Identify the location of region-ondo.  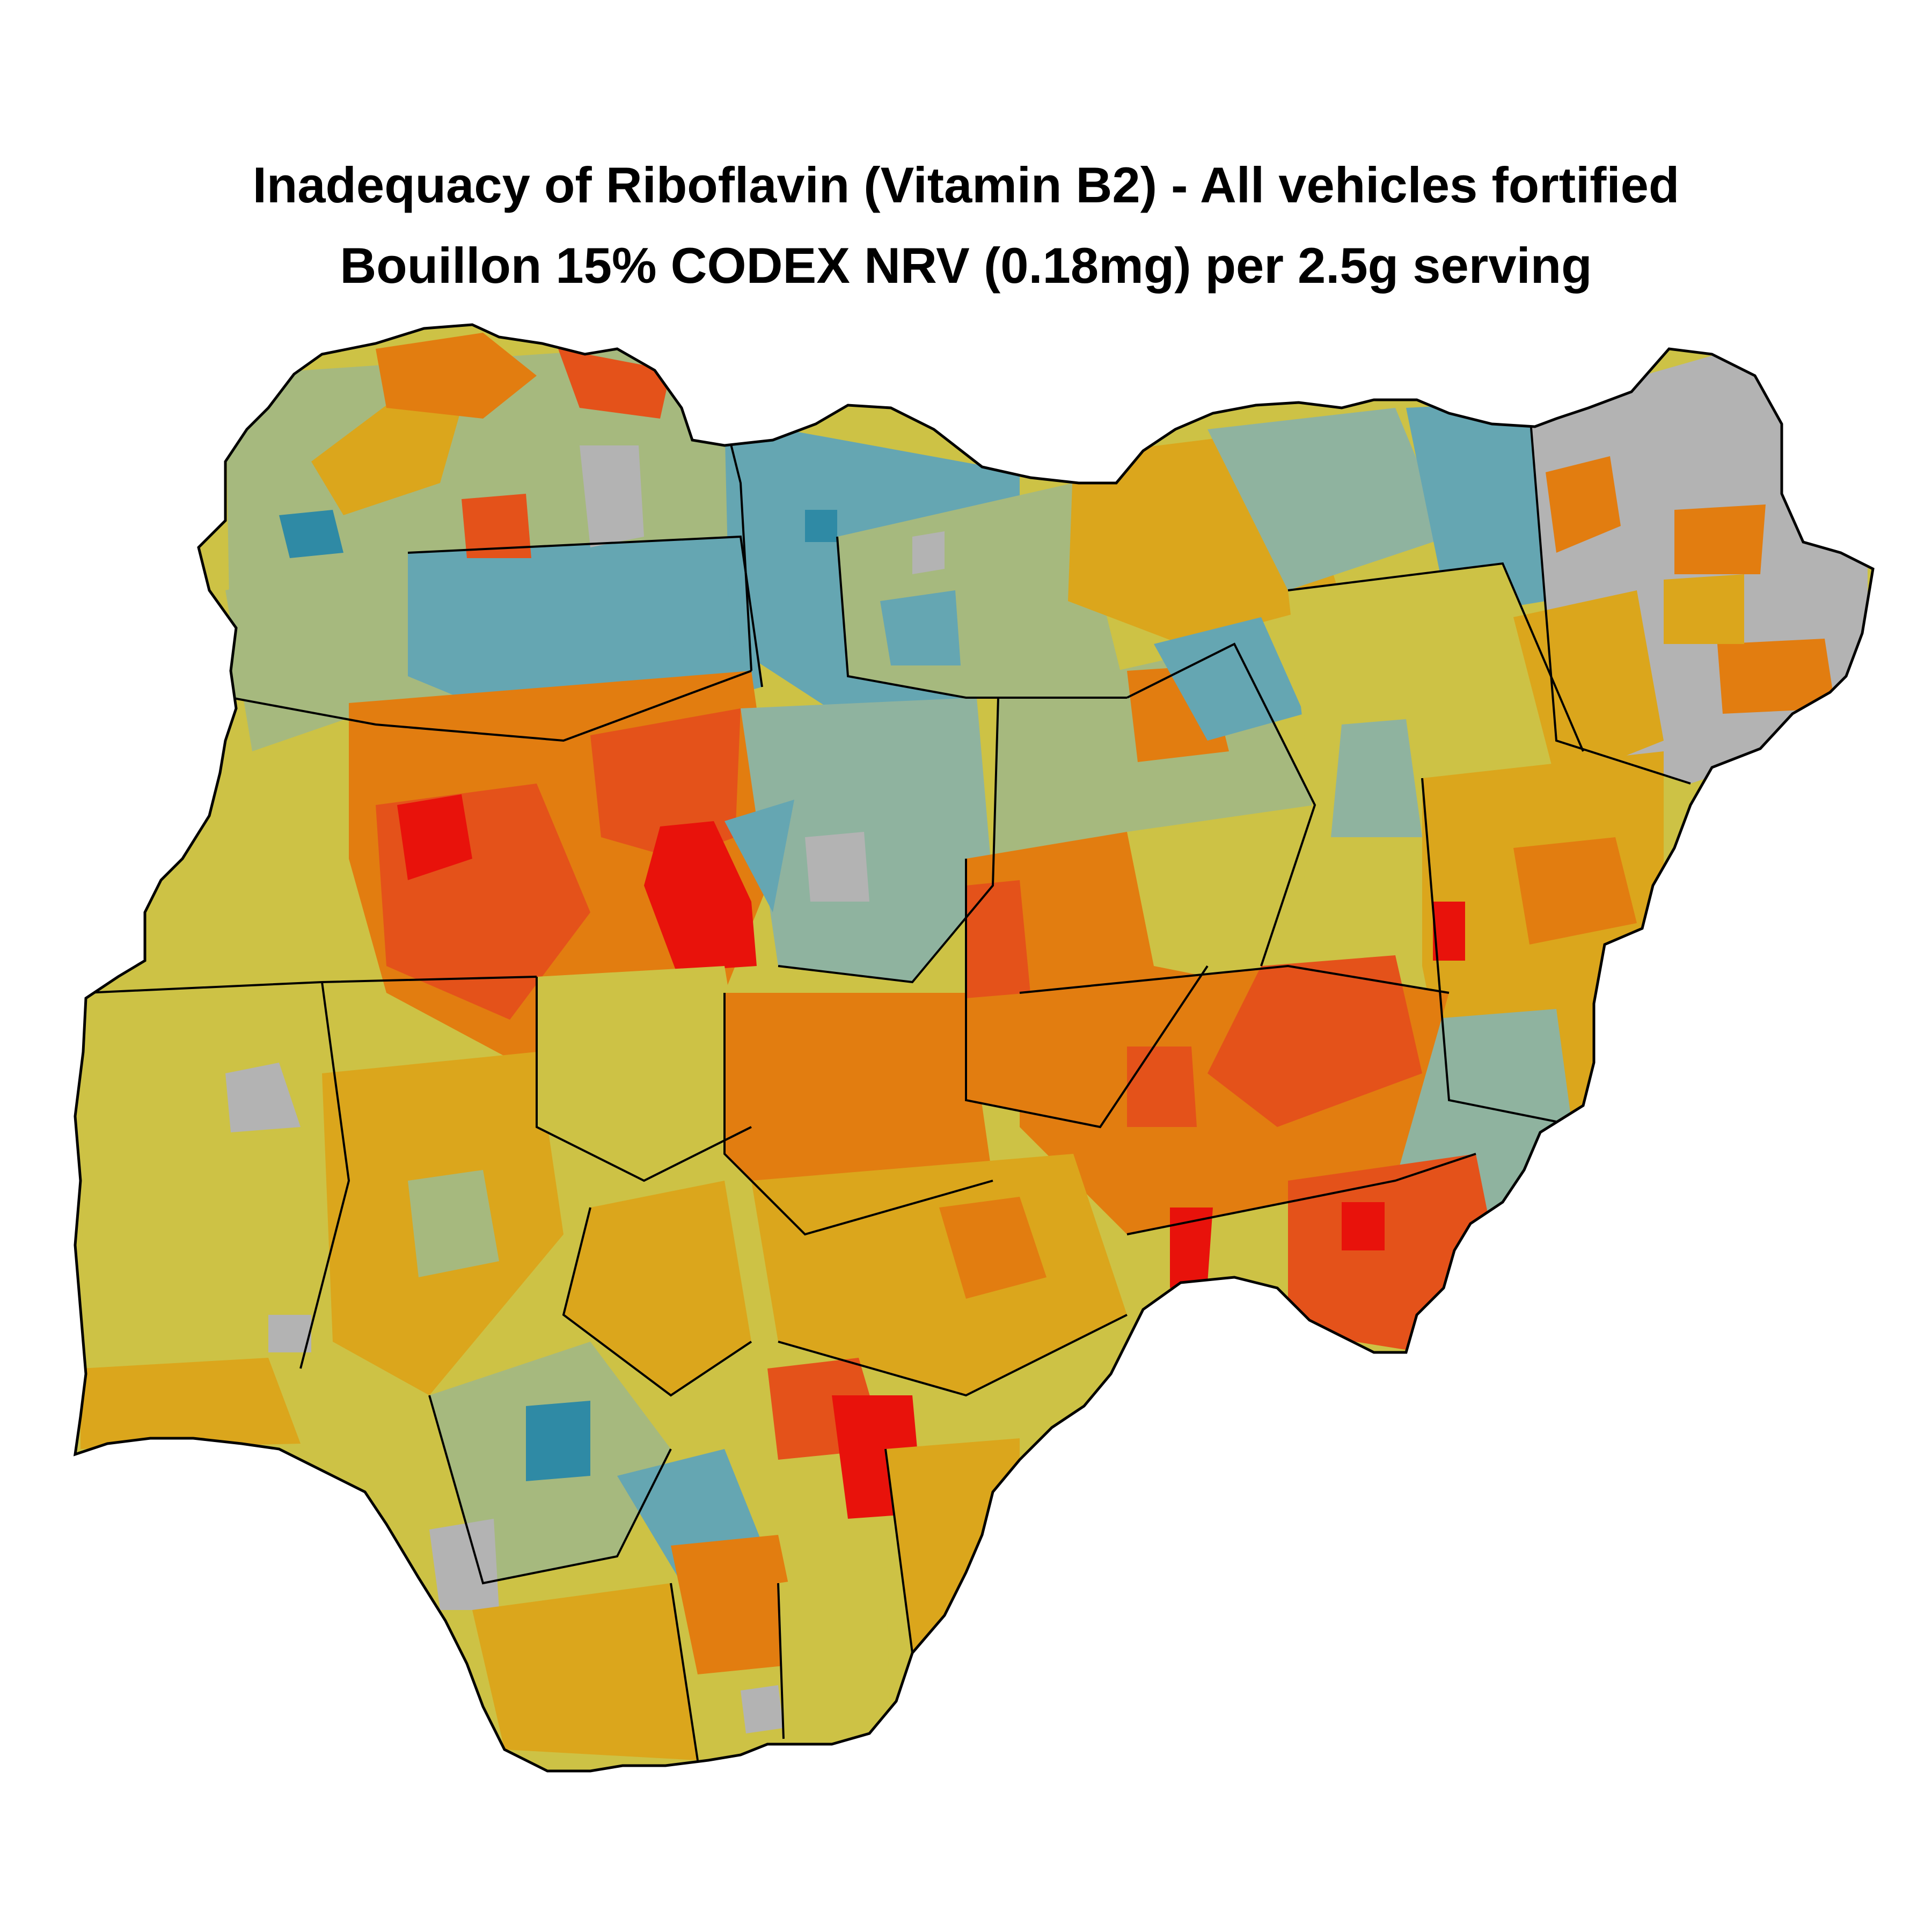
(657, 1288).